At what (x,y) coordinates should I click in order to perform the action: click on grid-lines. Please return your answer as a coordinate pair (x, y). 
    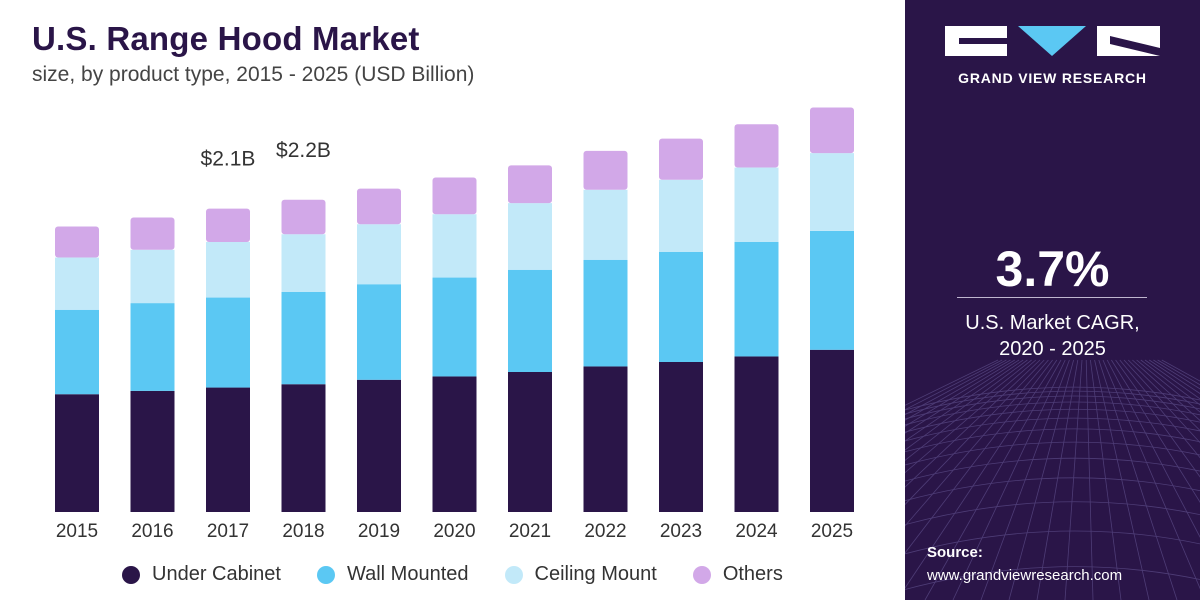
    Looking at the image, I should click on (1052, 479).